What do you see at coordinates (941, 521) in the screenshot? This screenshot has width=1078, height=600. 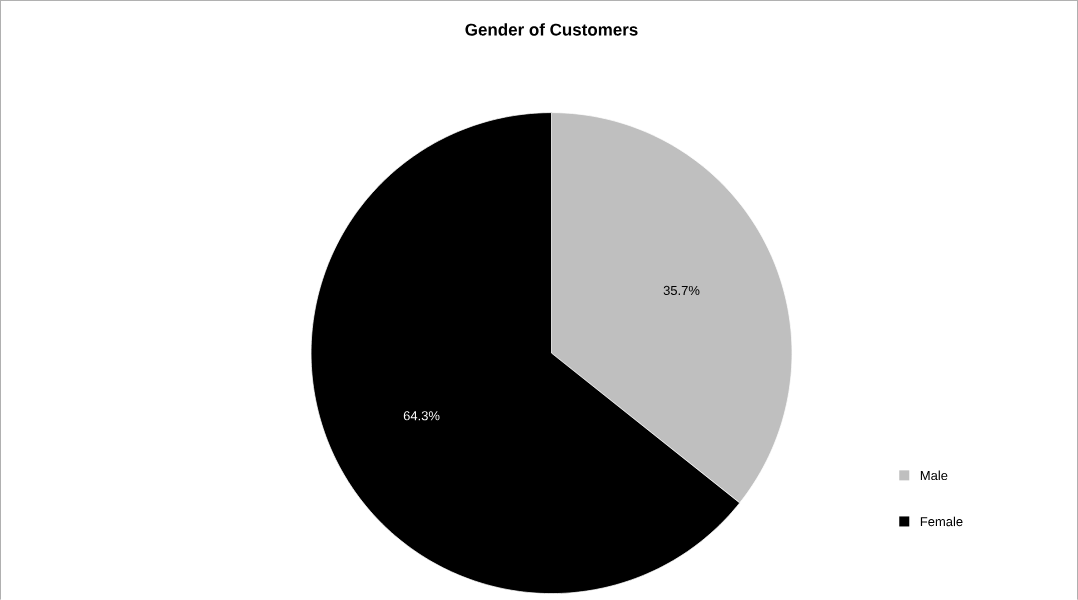 I see `legend-label: Female` at bounding box center [941, 521].